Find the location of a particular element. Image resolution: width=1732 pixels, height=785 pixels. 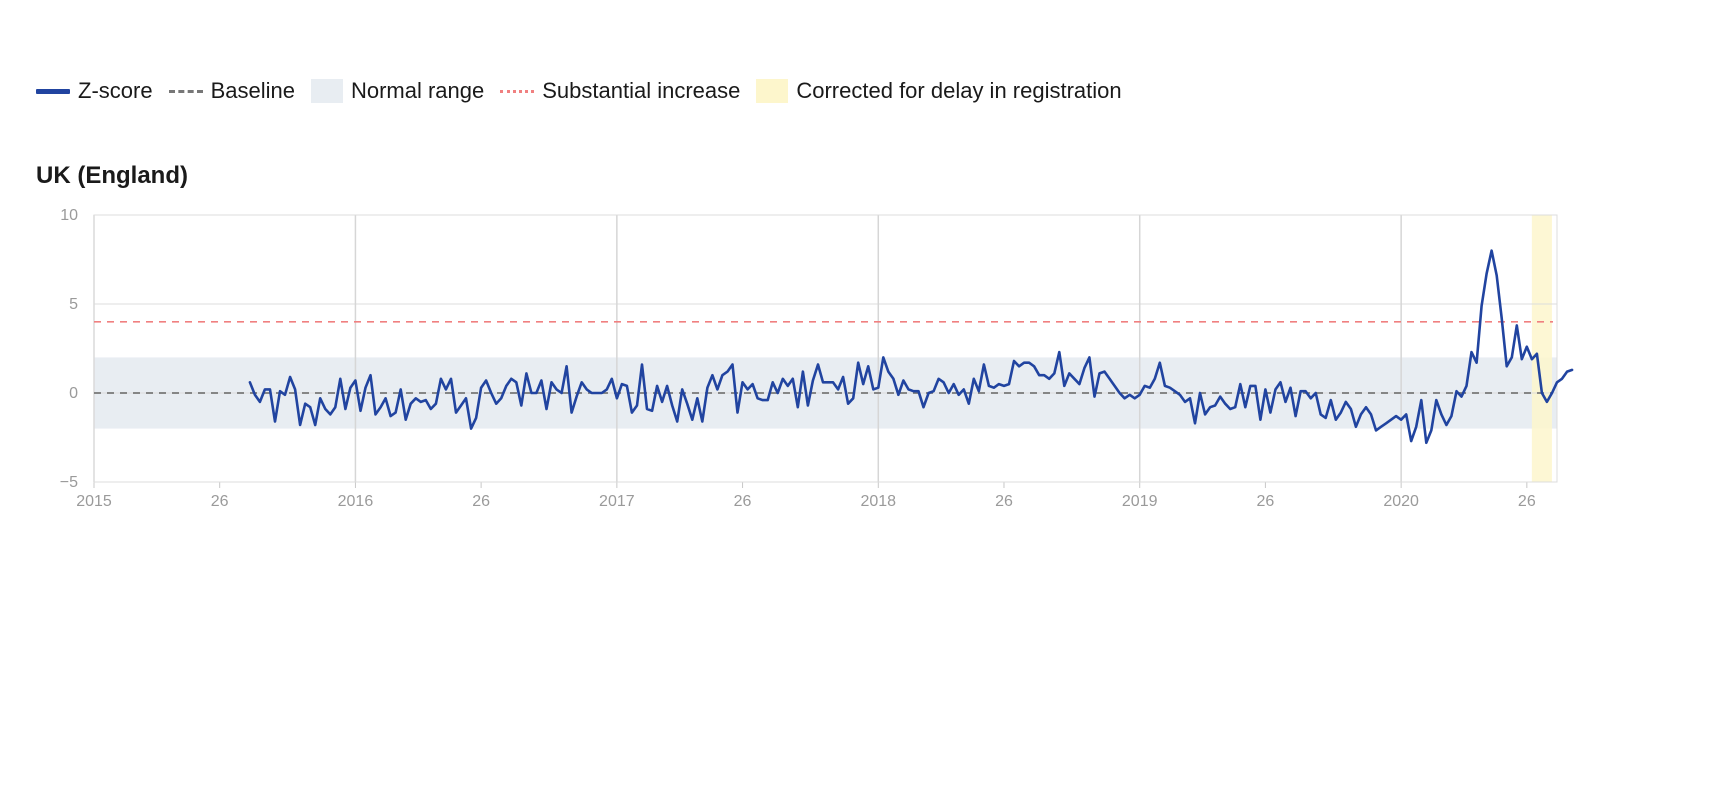

x-tick-label: 2020 is located at coordinates (1401, 501).